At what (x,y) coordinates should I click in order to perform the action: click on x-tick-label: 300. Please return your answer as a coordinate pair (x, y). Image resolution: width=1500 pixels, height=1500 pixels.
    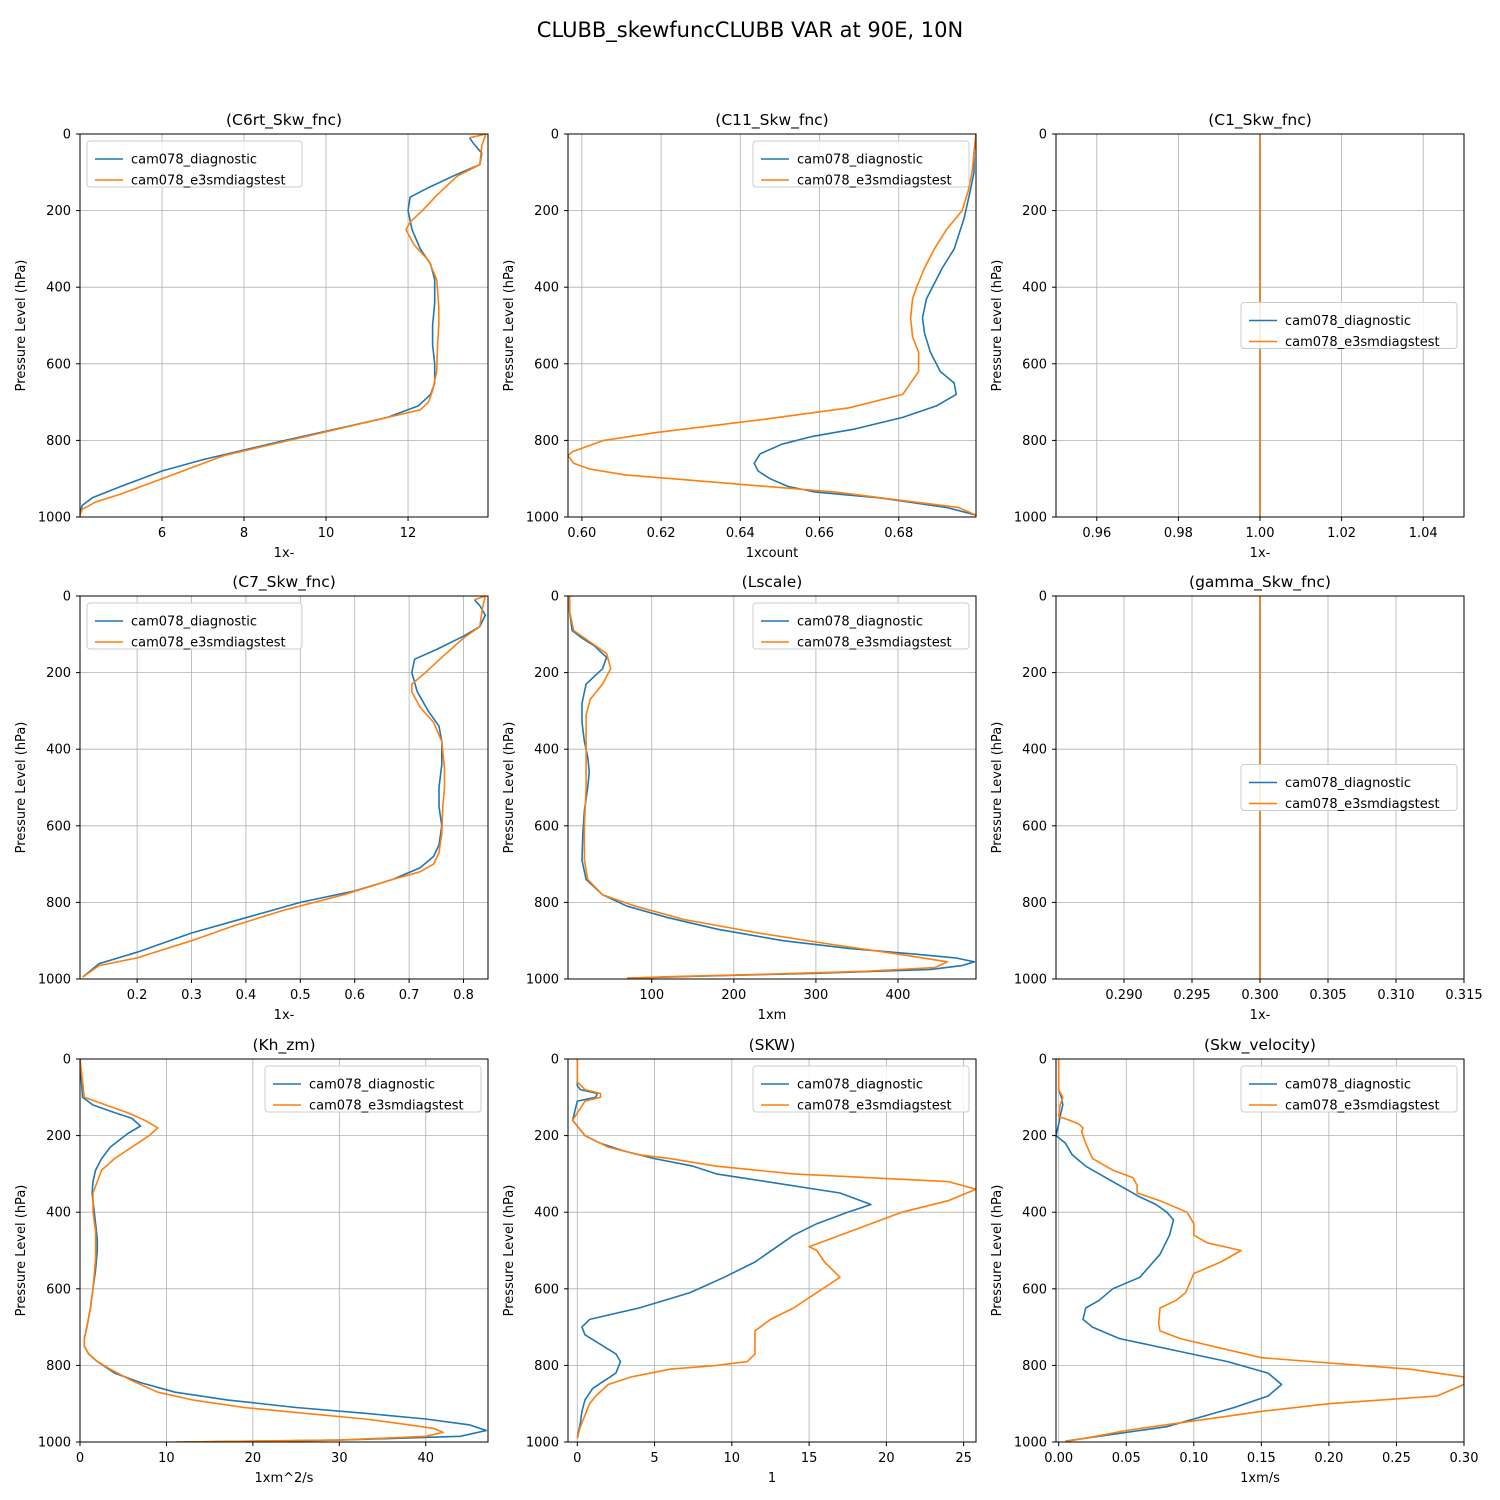
    Looking at the image, I should click on (816, 995).